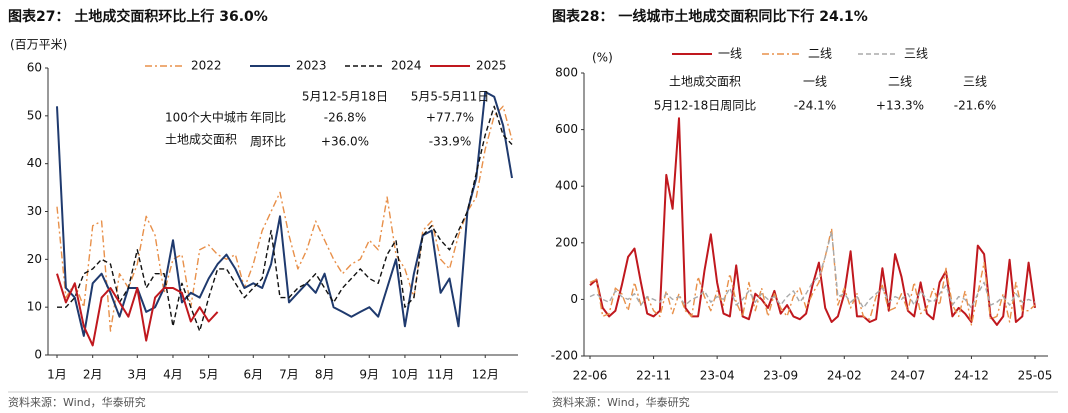 Image resolution: width=1068 pixels, height=413 pixels. I want to click on annotation-value: +13.3%, so click(900, 106).